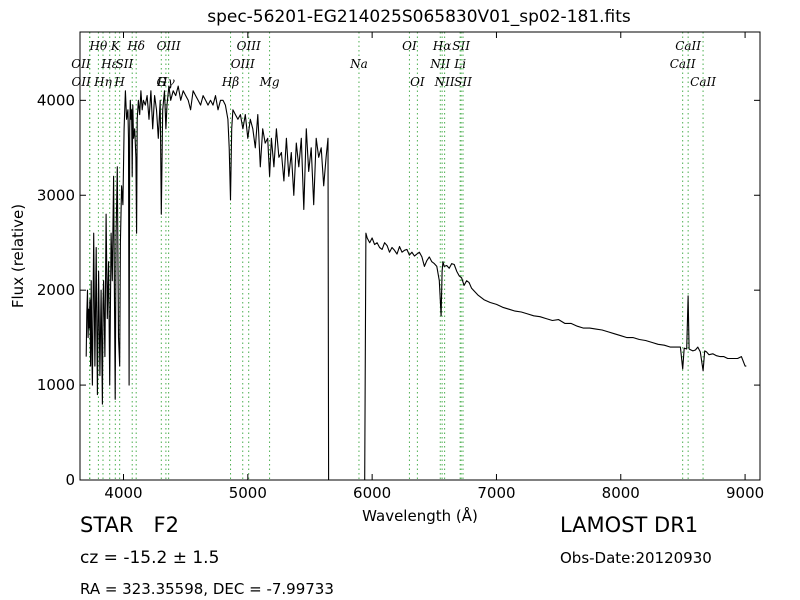 This screenshot has width=800, height=600. I want to click on x-tick-label: 4000, so click(123, 493).